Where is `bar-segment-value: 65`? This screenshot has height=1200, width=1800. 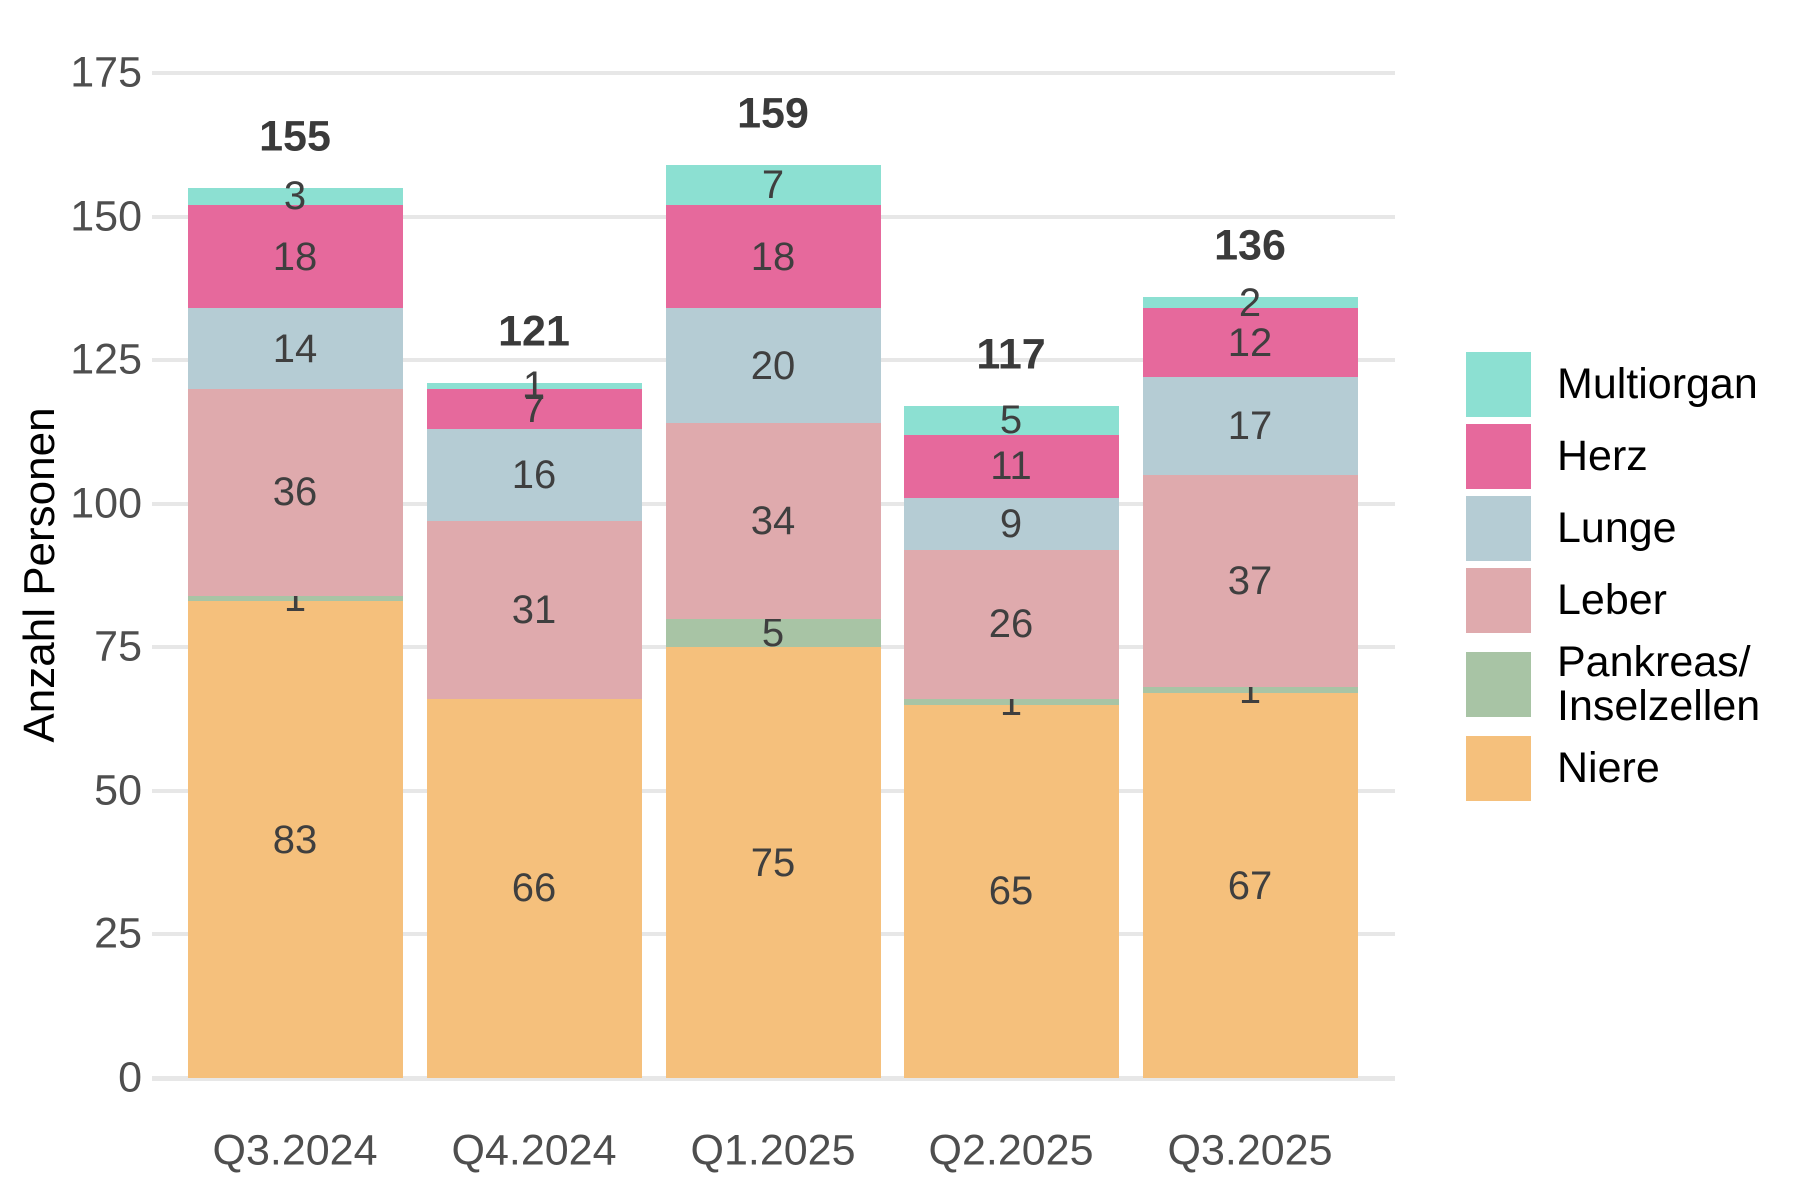
bar-segment-value: 65 is located at coordinates (1011, 891).